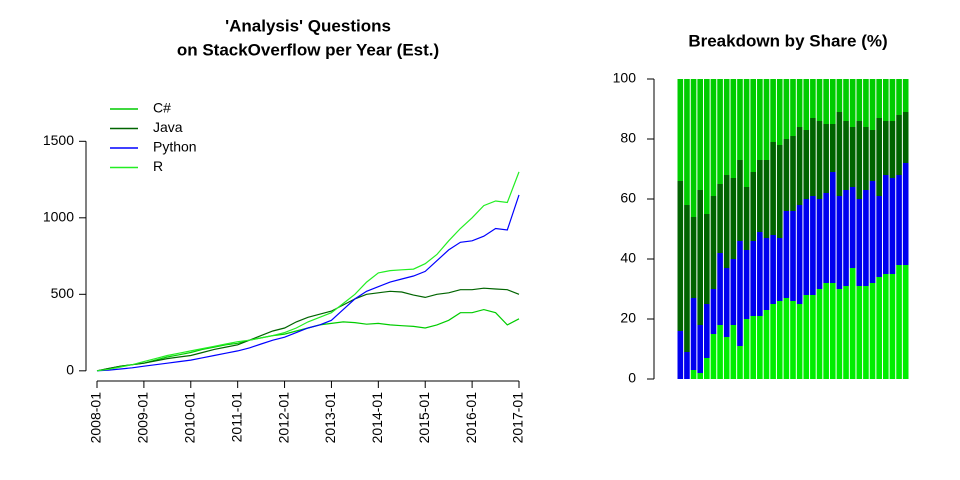 Image resolution: width=960 pixels, height=480 pixels. I want to click on y-tick-label: 80, so click(628, 138).